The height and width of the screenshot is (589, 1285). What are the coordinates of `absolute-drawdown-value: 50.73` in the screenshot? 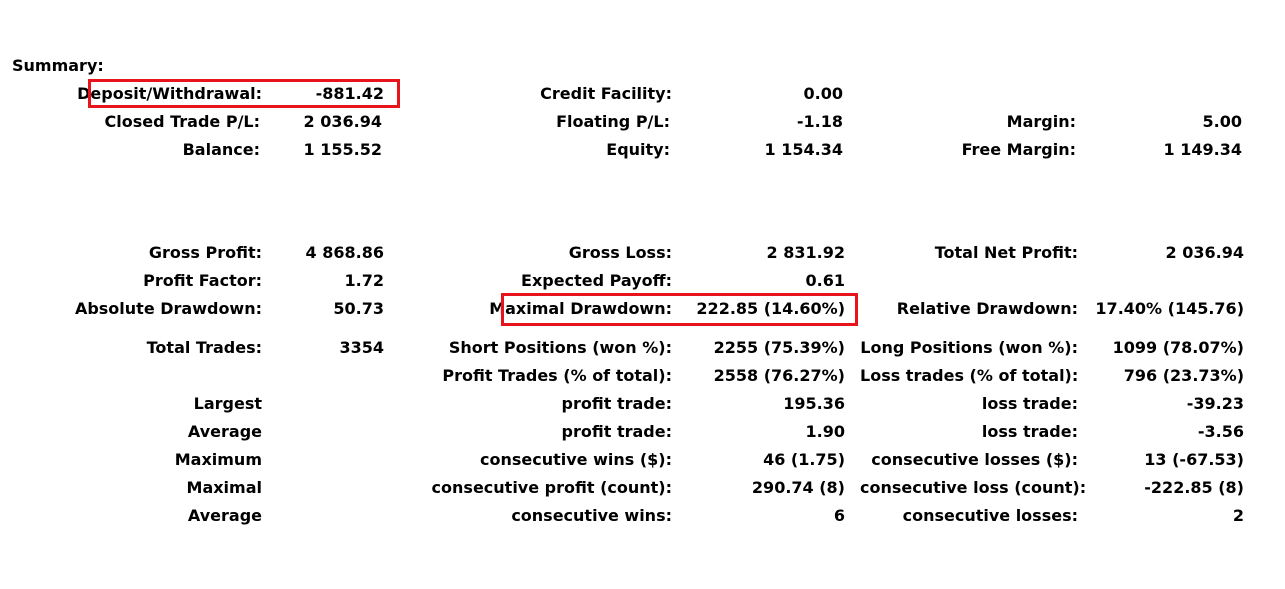 It's located at (358, 308).